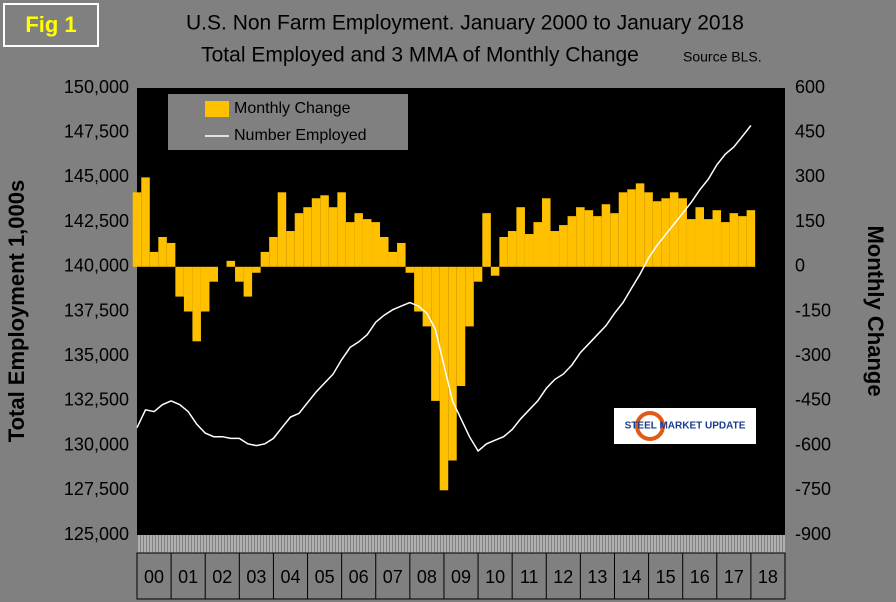  What do you see at coordinates (96, 131) in the screenshot?
I see `y-tick-label: 147,500` at bounding box center [96, 131].